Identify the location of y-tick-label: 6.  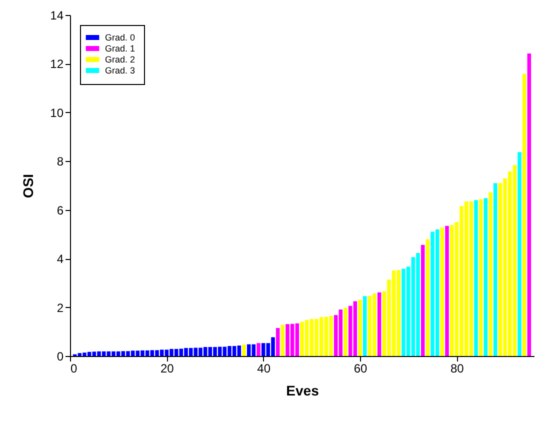
(60, 210).